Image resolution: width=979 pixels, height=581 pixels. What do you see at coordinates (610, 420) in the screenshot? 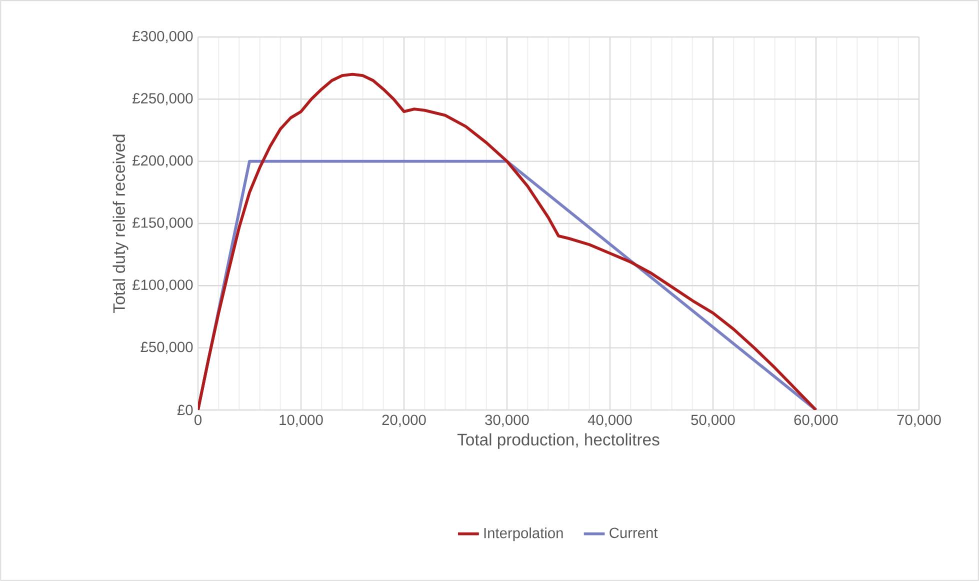
I see `x-tick-label: 40,000` at bounding box center [610, 420].